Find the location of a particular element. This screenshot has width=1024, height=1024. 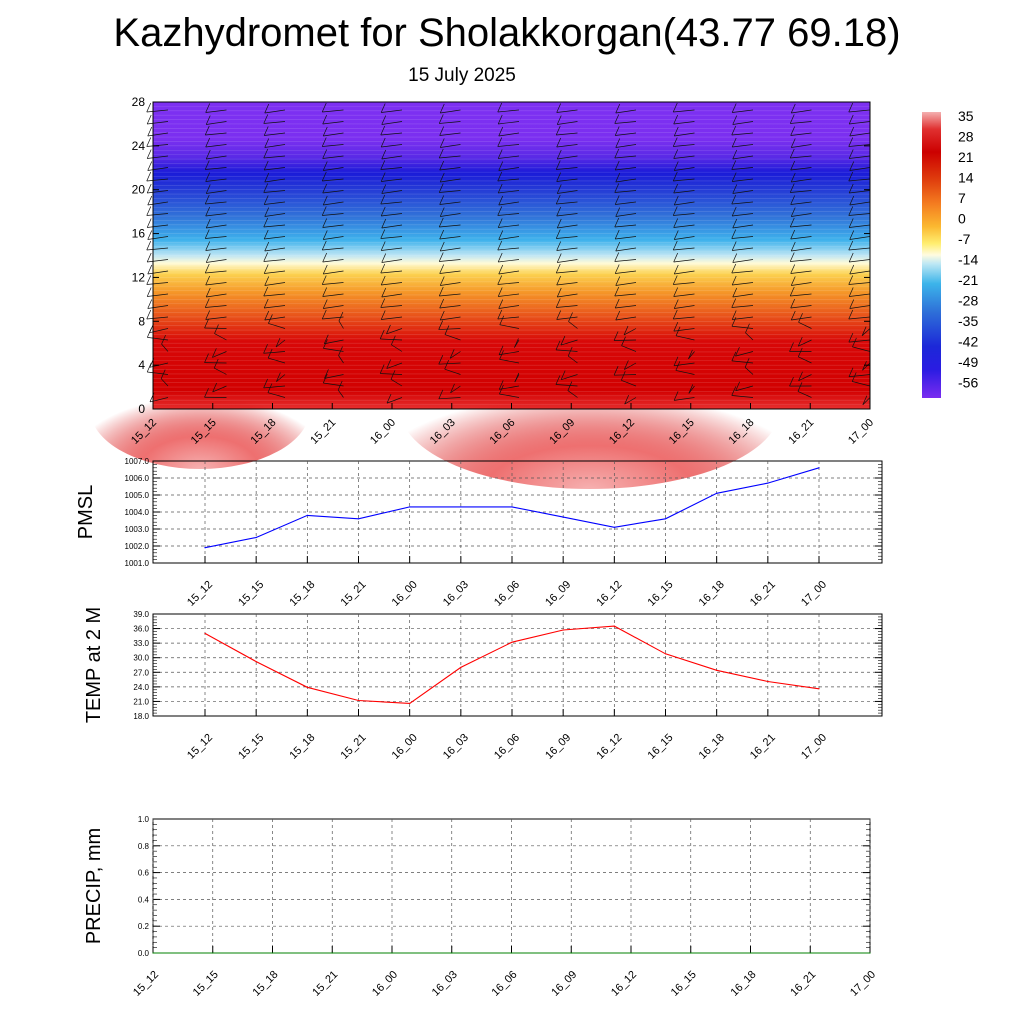

x-tick-label: 16_03 is located at coordinates (456, 594).